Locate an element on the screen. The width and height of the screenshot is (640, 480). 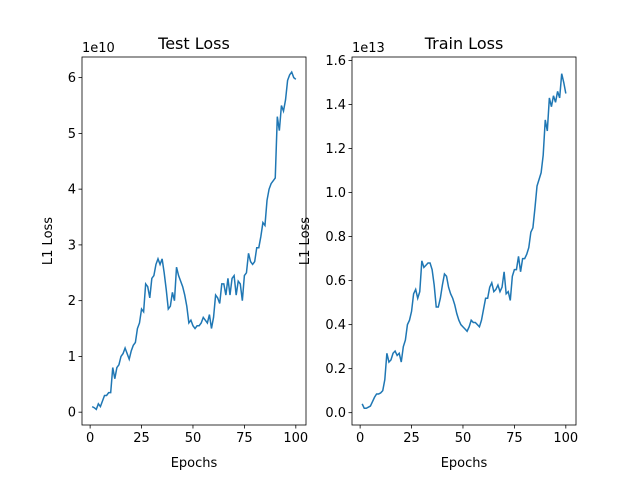
y-tick-label: 5 is located at coordinates (72, 134).